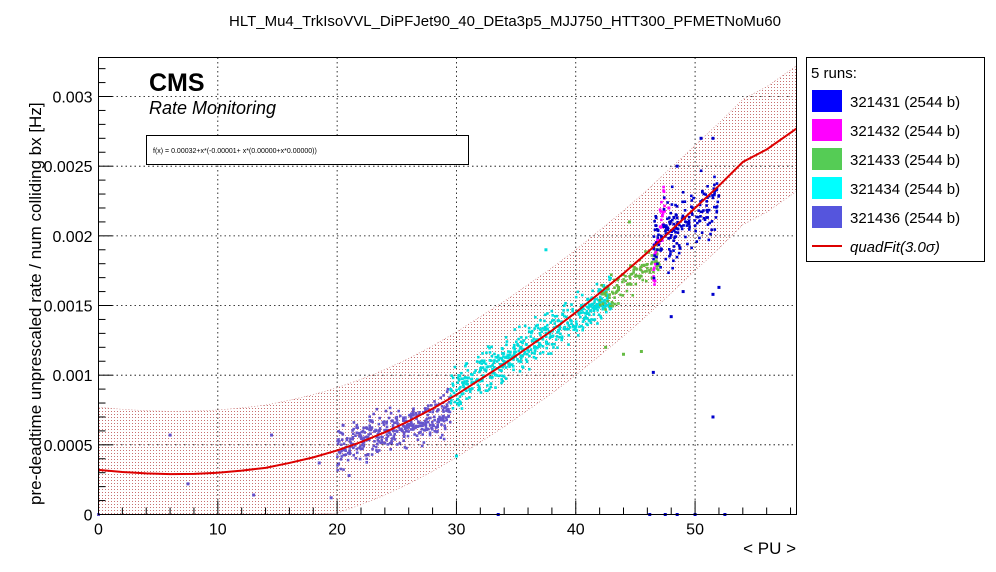  What do you see at coordinates (905, 189) in the screenshot?
I see `legend-label-3: 321434 (2544 b)` at bounding box center [905, 189].